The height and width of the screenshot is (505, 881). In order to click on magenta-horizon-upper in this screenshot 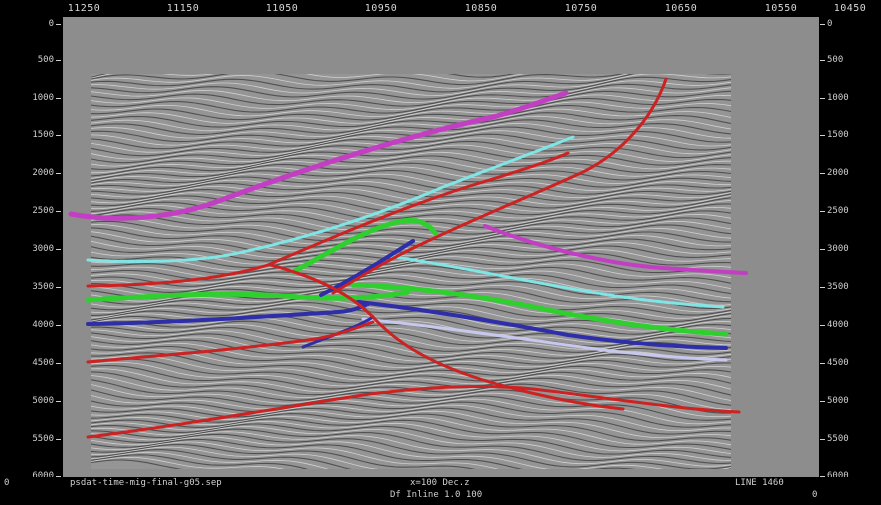, I will do `click(318, 155)`.